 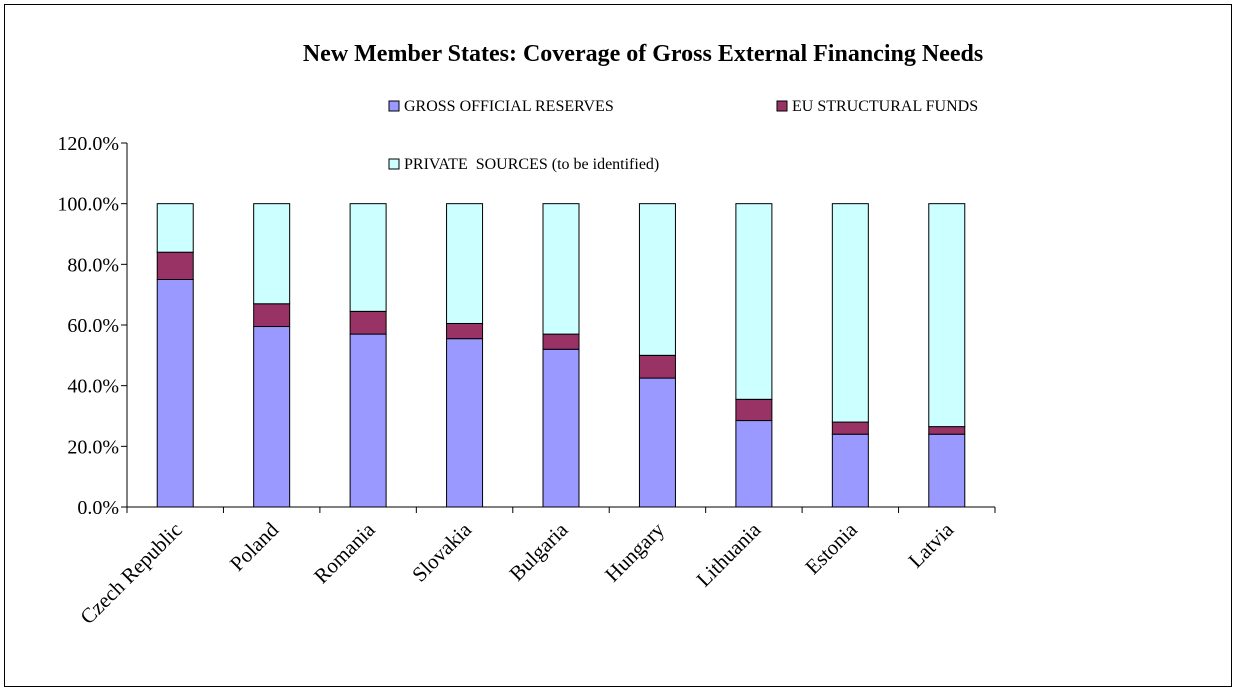 What do you see at coordinates (729, 554) in the screenshot?
I see `x-tick-label: Lithuania` at bounding box center [729, 554].